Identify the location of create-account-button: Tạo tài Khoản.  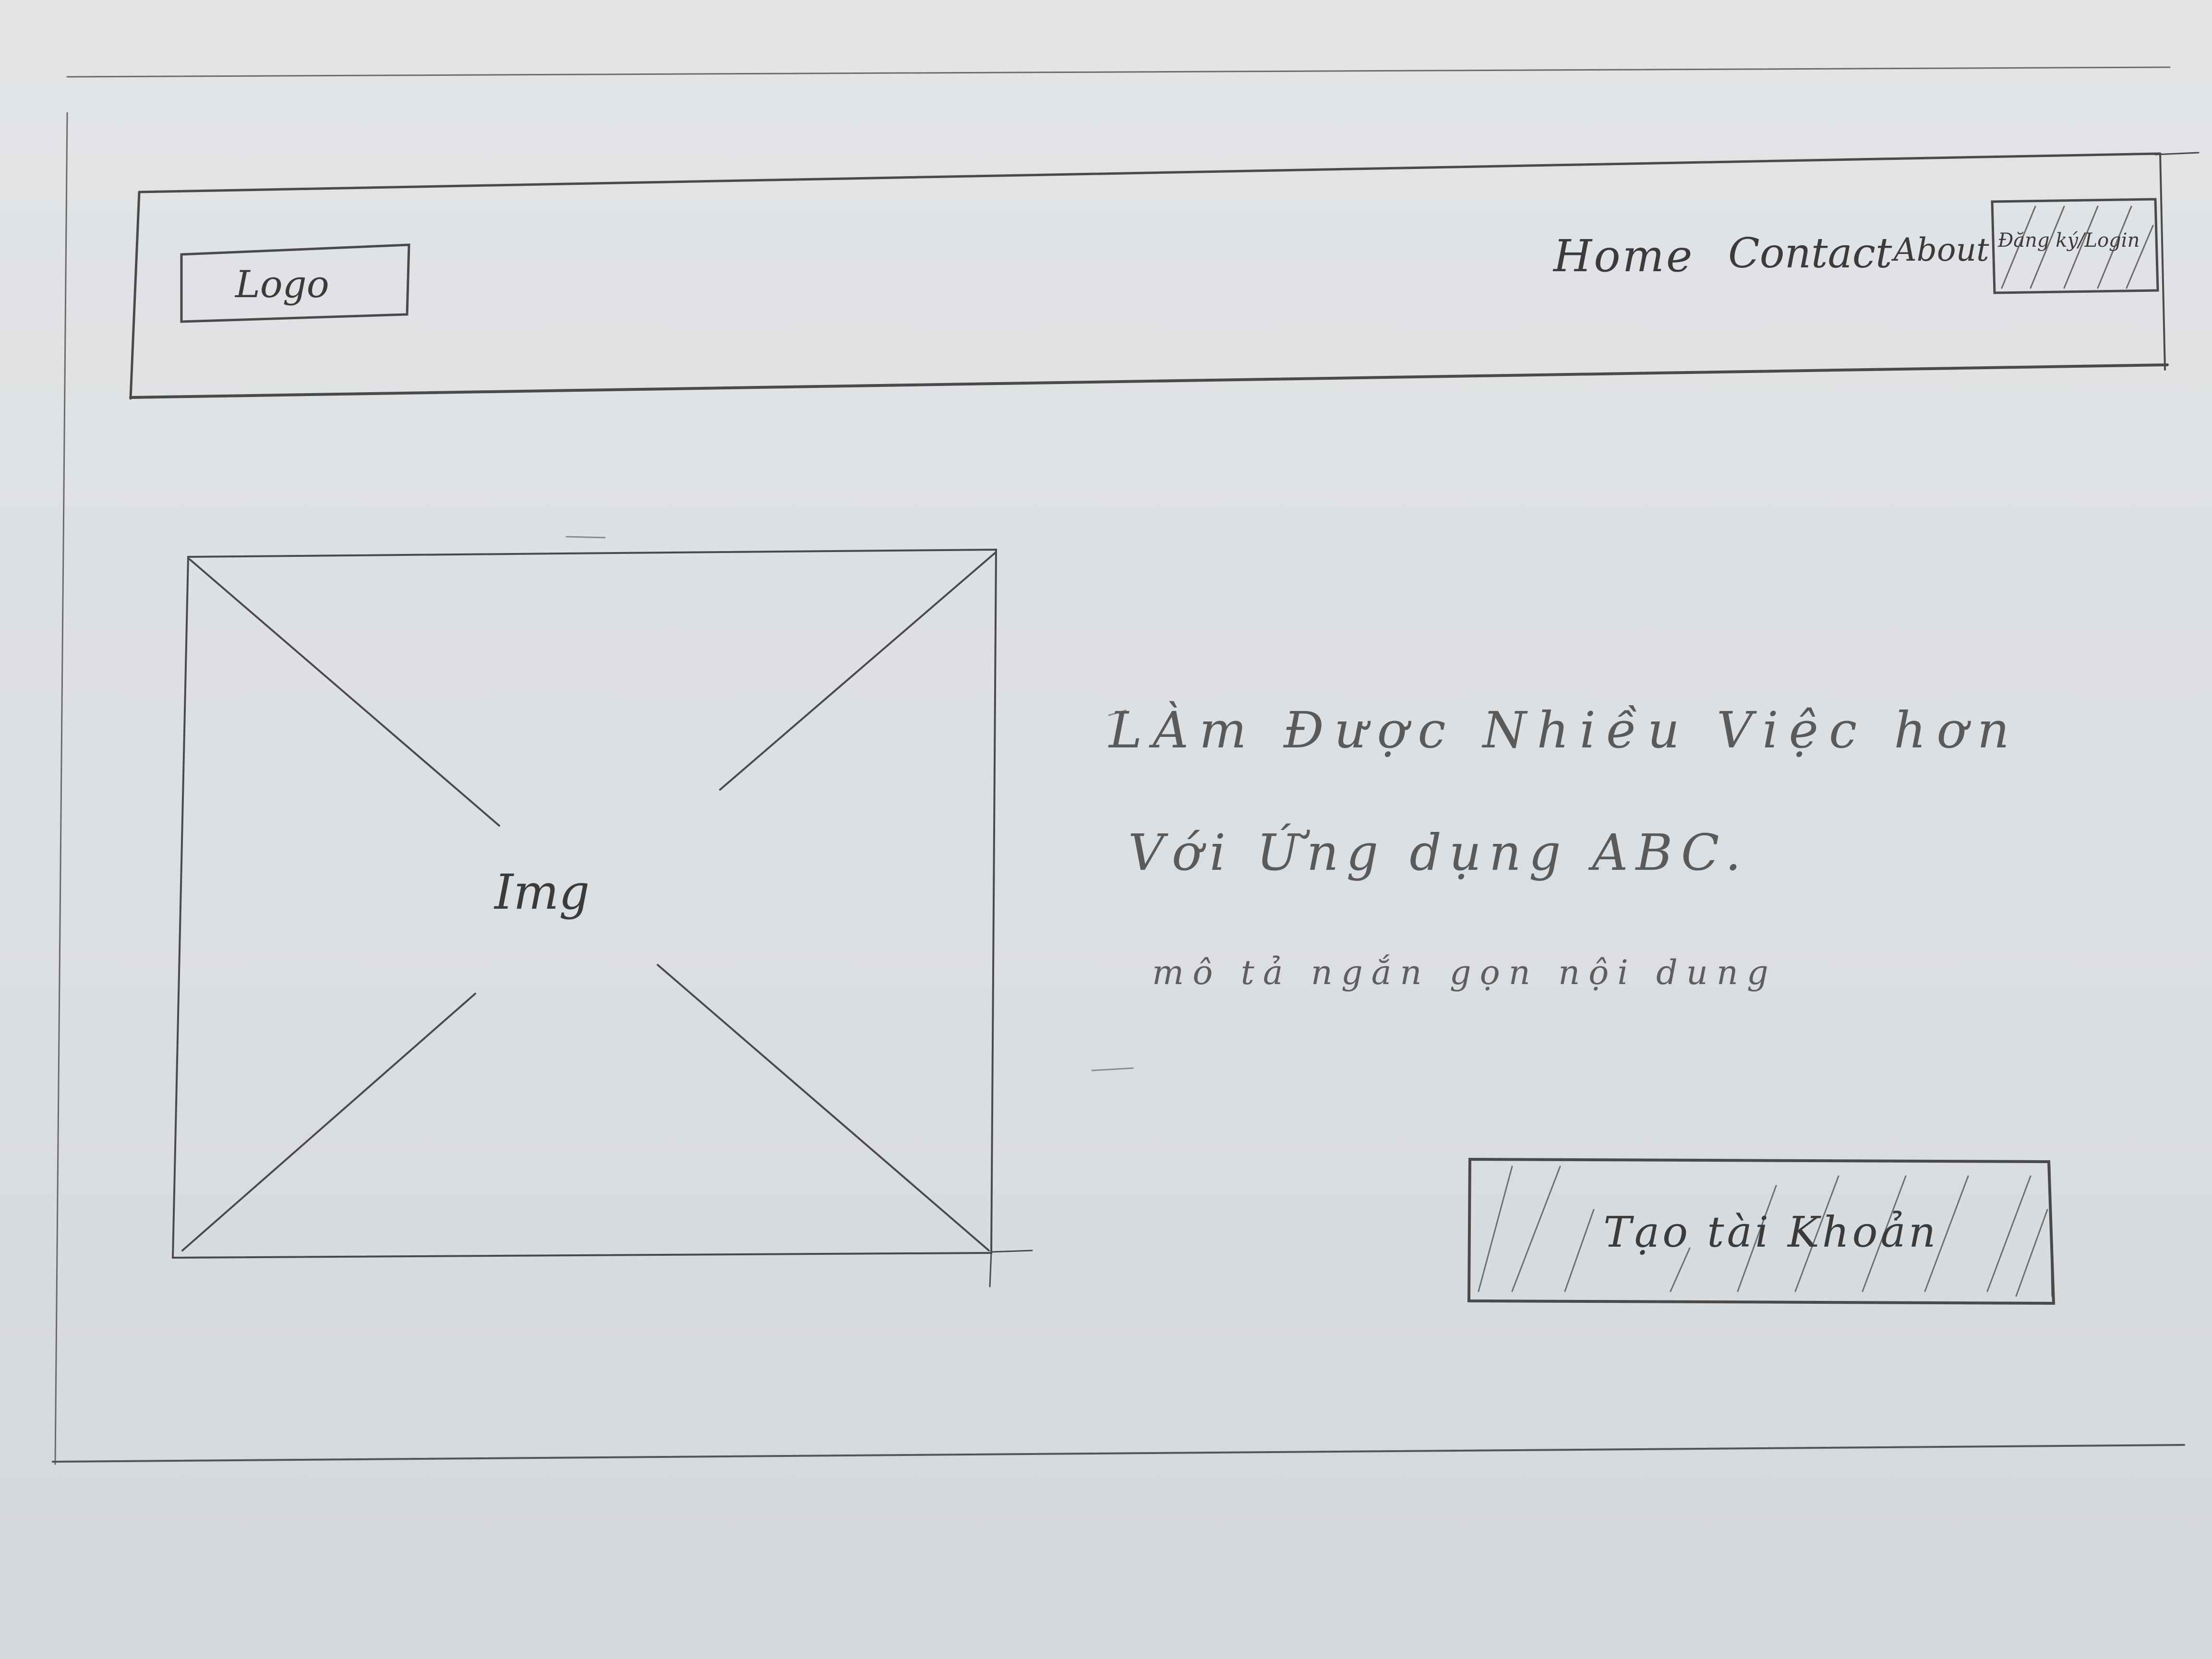
(1771, 1232).